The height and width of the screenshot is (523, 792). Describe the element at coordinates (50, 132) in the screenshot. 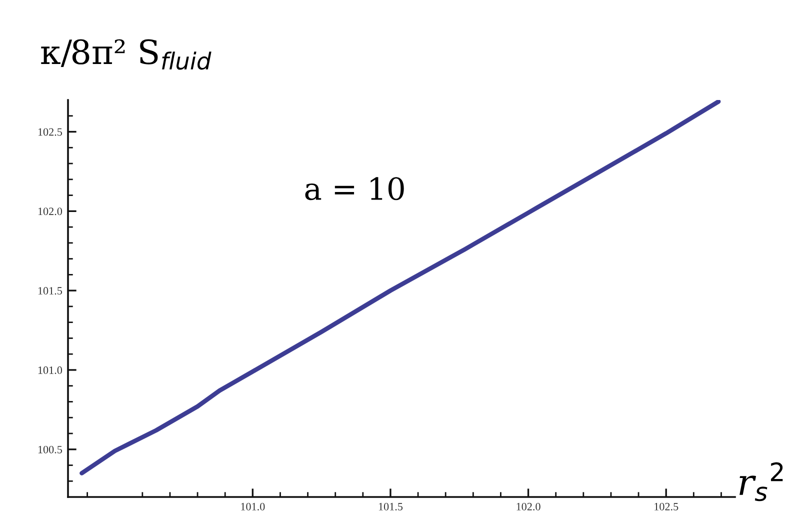

I see `y-tick-label: 102.5` at that location.